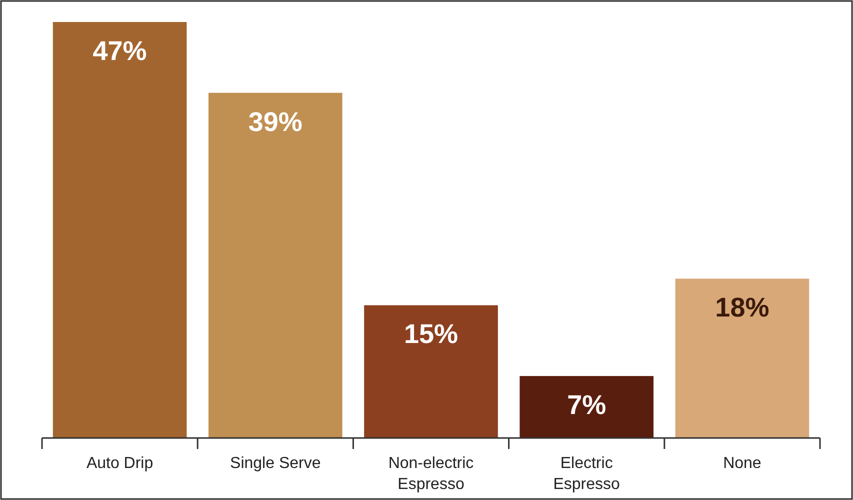 Image resolution: width=853 pixels, height=500 pixels. Describe the element at coordinates (586, 474) in the screenshot. I see `x-tick-label: Electric Espresso` at that location.